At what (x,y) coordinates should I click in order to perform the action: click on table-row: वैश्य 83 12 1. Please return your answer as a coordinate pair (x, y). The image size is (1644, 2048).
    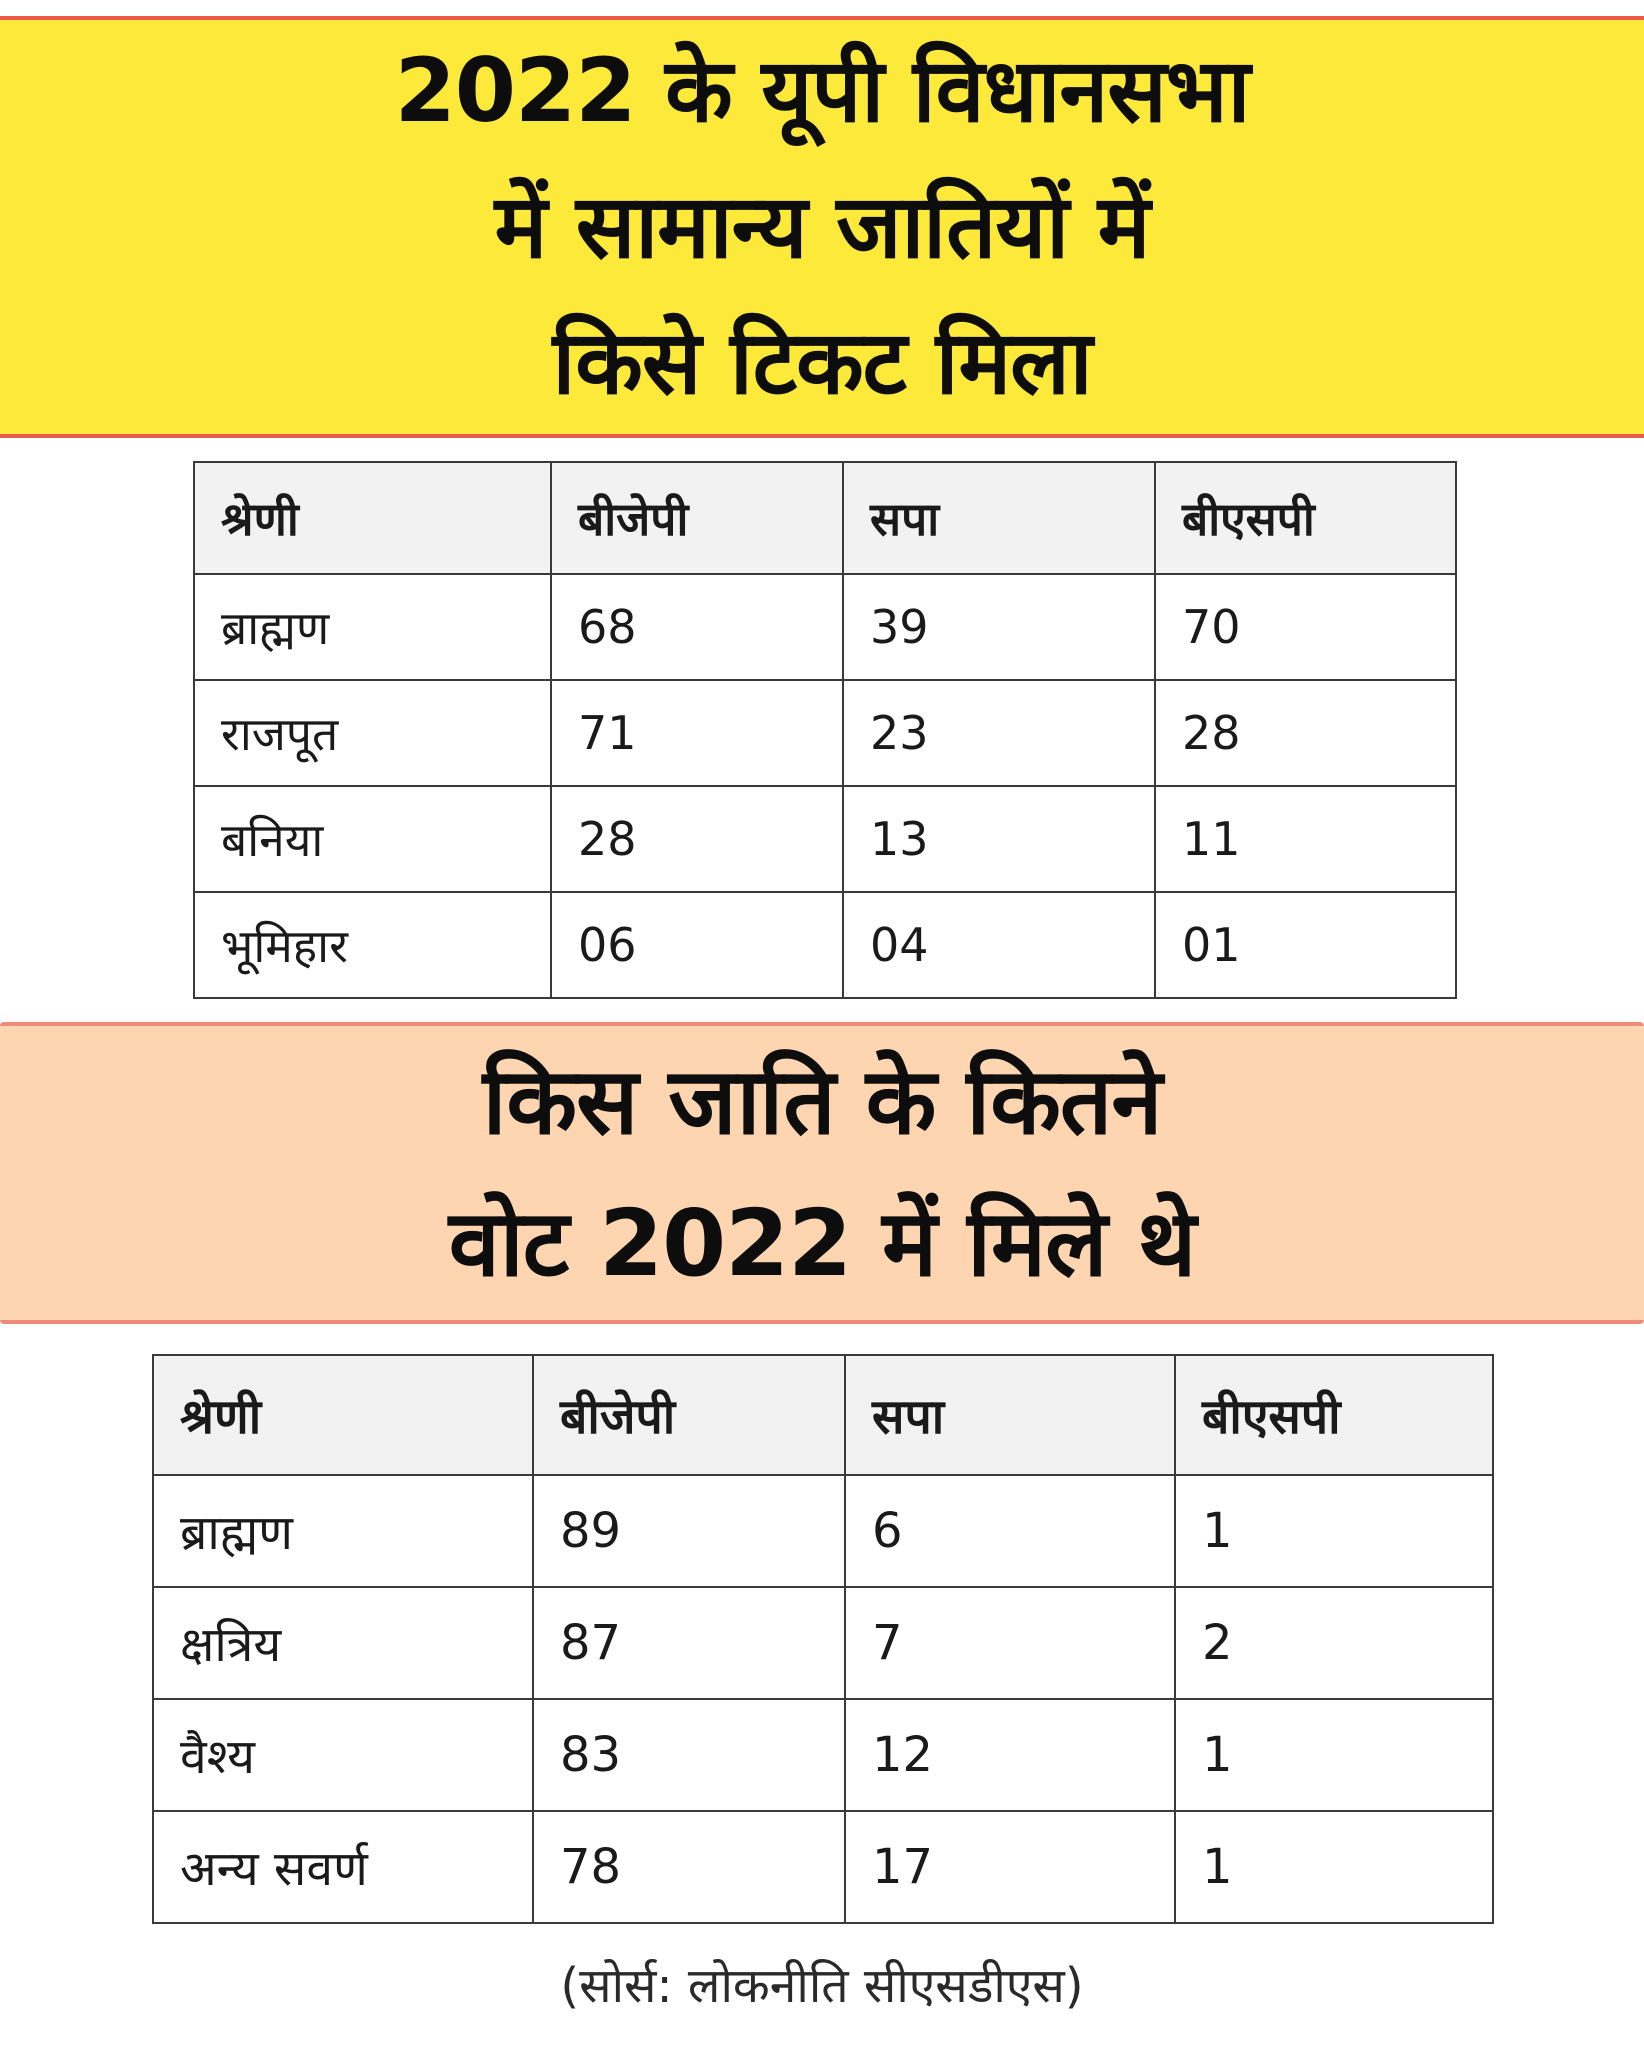
    Looking at the image, I should click on (823, 1755).